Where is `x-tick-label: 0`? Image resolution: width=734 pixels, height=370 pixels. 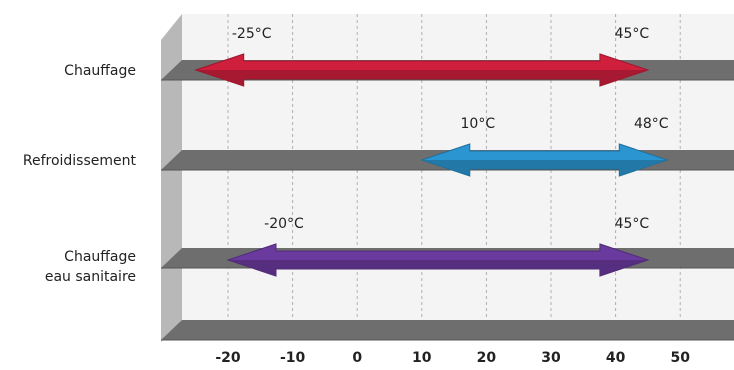
x-tick-label: 0 is located at coordinates (357, 358).